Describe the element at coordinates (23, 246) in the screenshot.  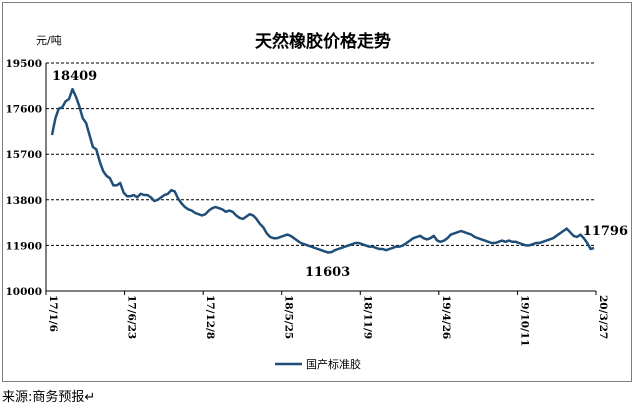
I see `y-tick-label: 11900` at that location.